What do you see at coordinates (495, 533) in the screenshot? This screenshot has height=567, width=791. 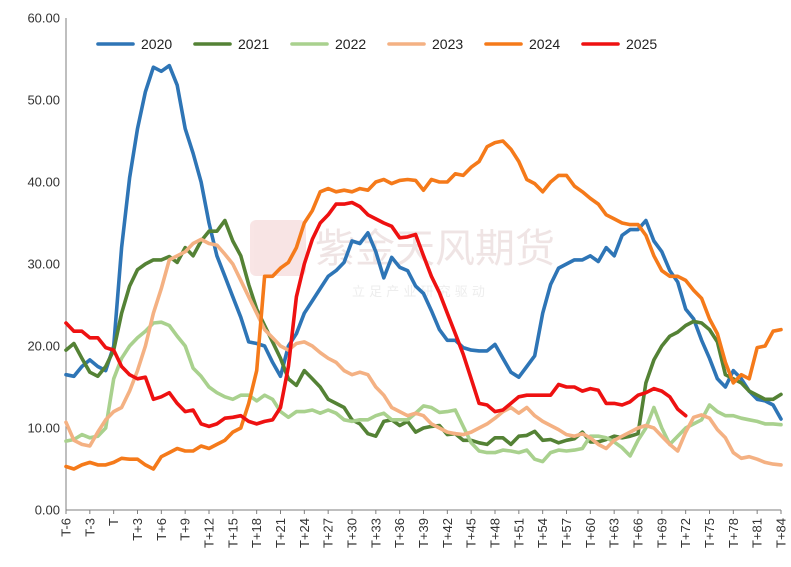 I see `x-tick-label: T+48` at bounding box center [495, 533].